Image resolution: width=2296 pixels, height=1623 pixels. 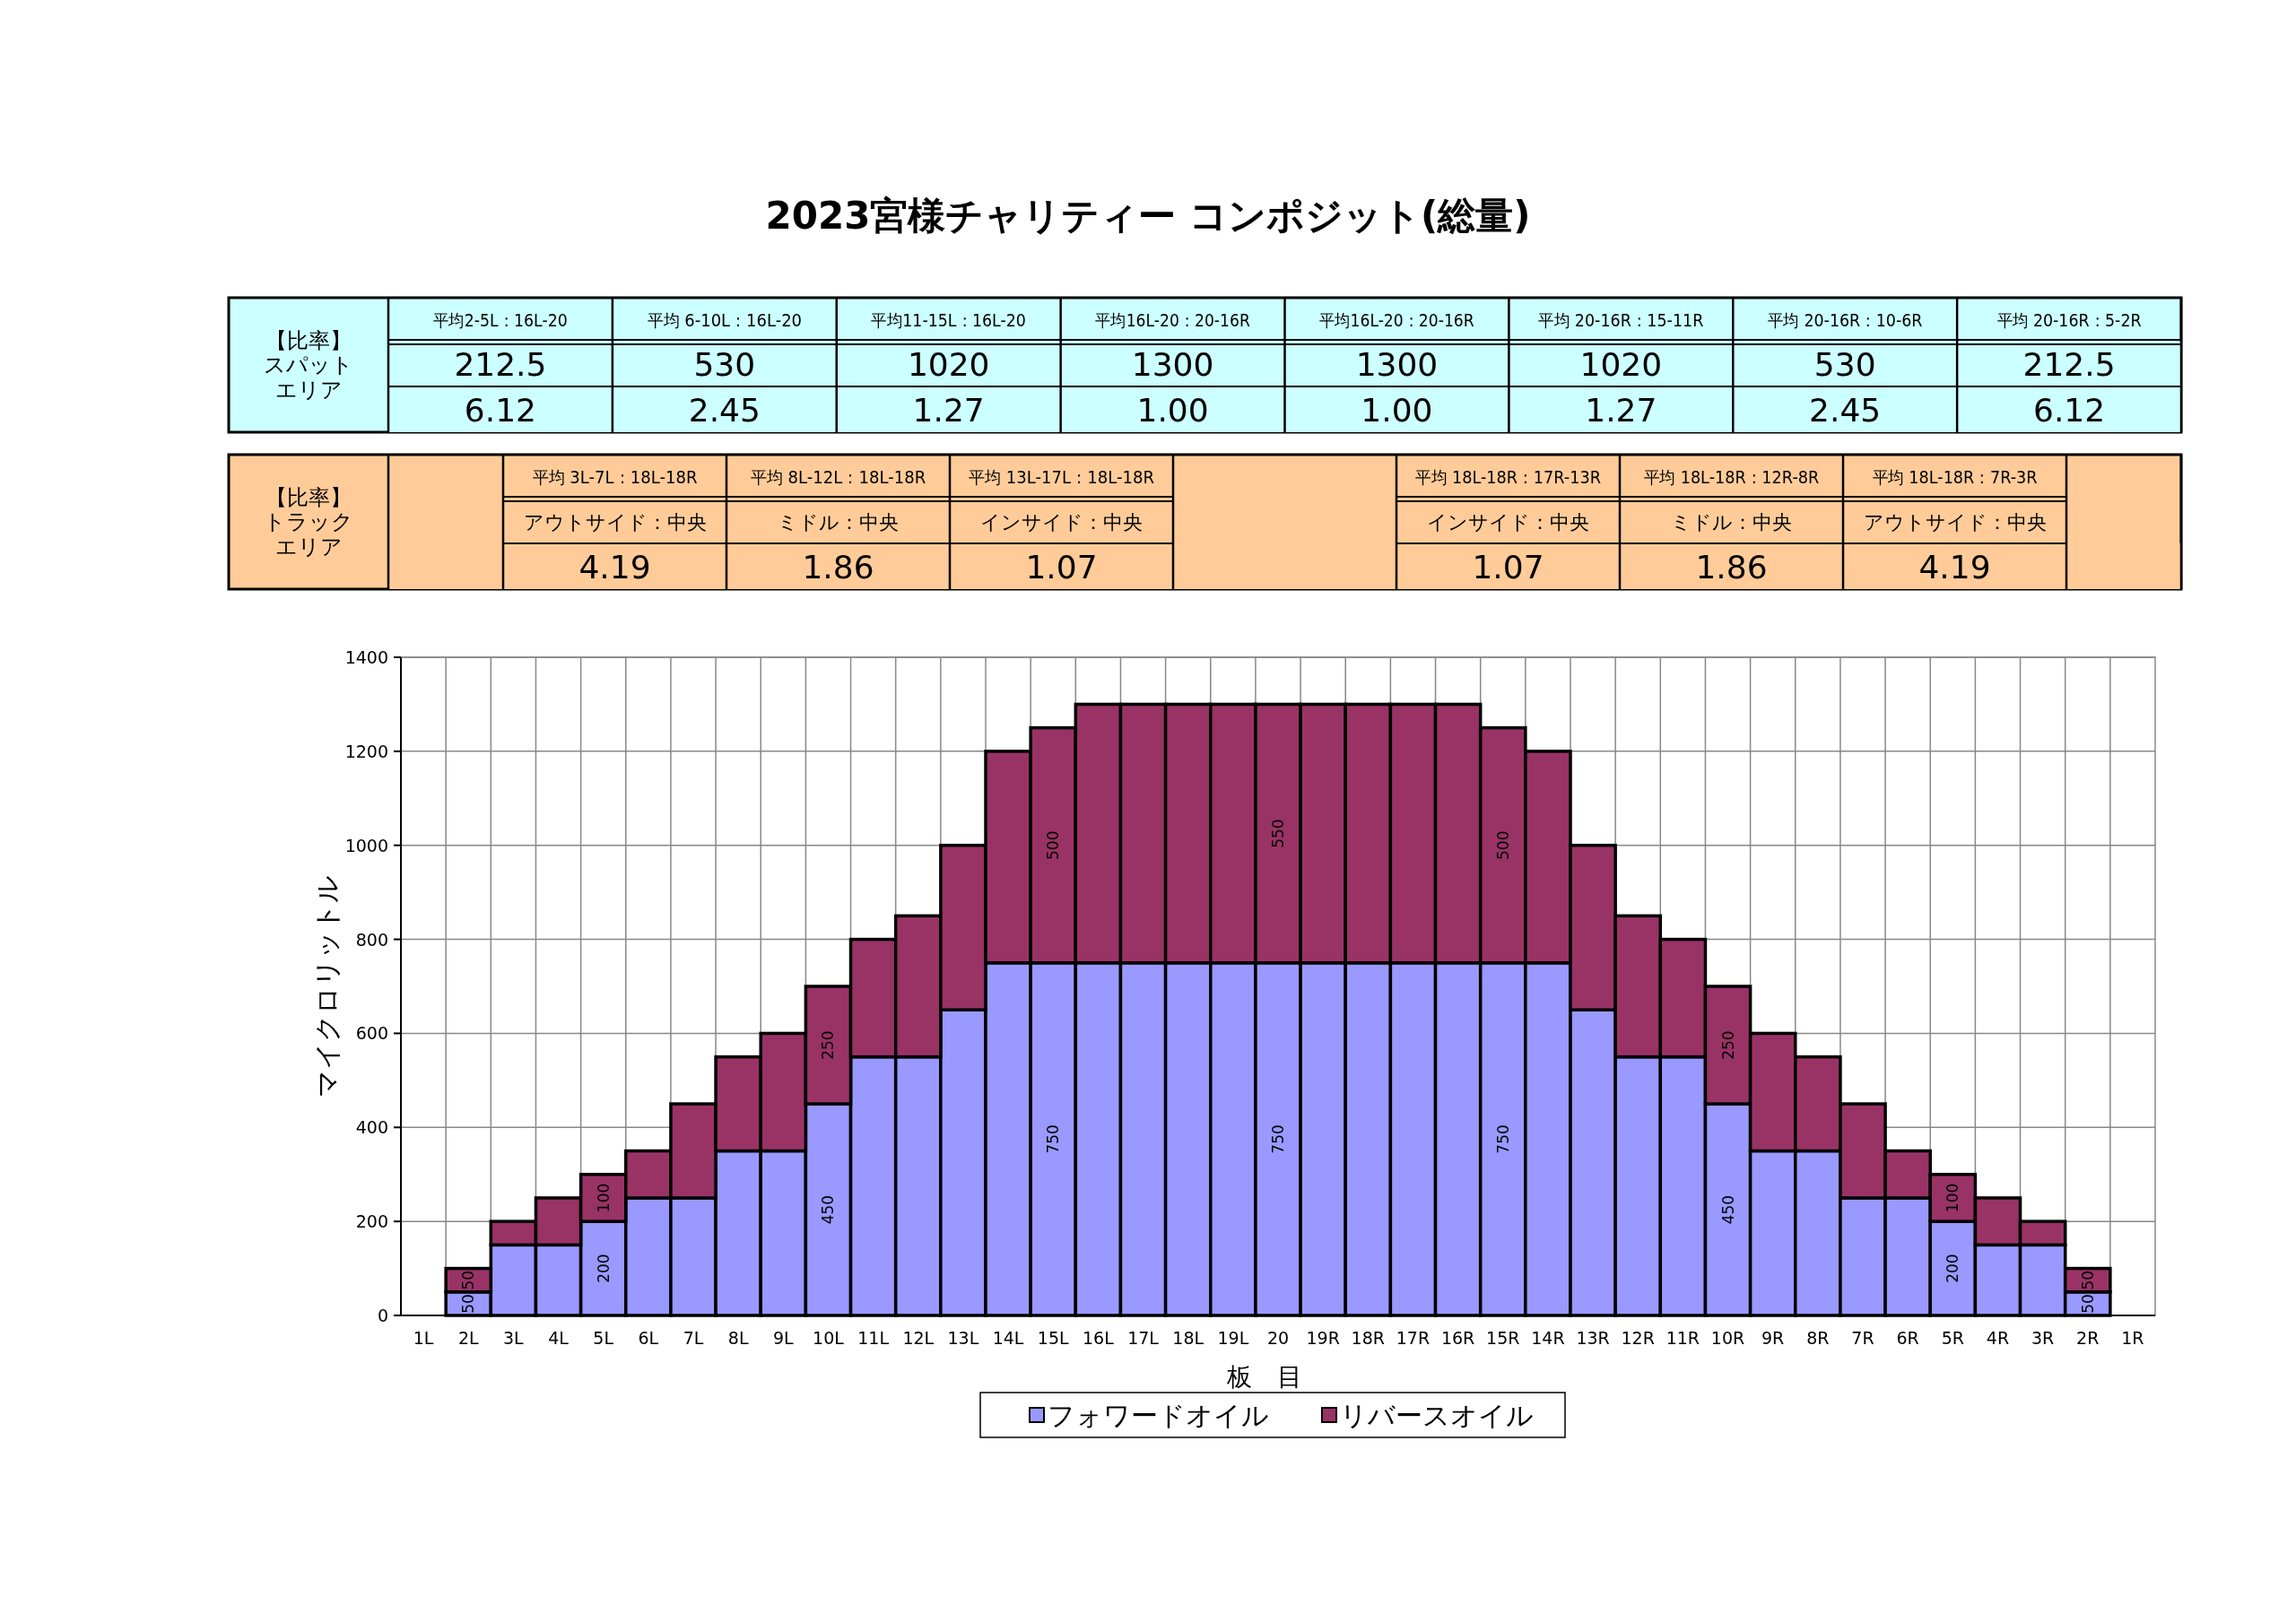 I want to click on x-tick-label: 6L, so click(x=648, y=1338).